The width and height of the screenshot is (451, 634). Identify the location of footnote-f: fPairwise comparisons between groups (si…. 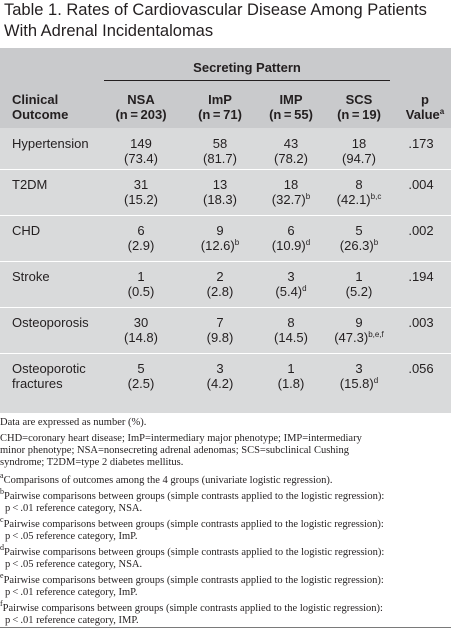
(225, 613).